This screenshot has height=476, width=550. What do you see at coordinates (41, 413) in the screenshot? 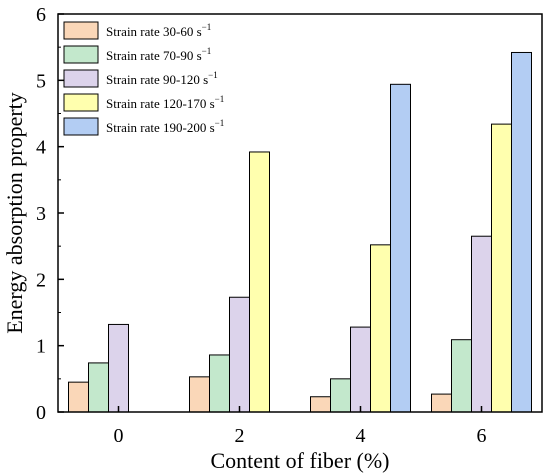
I see `y-tick-label: 0` at bounding box center [41, 413].